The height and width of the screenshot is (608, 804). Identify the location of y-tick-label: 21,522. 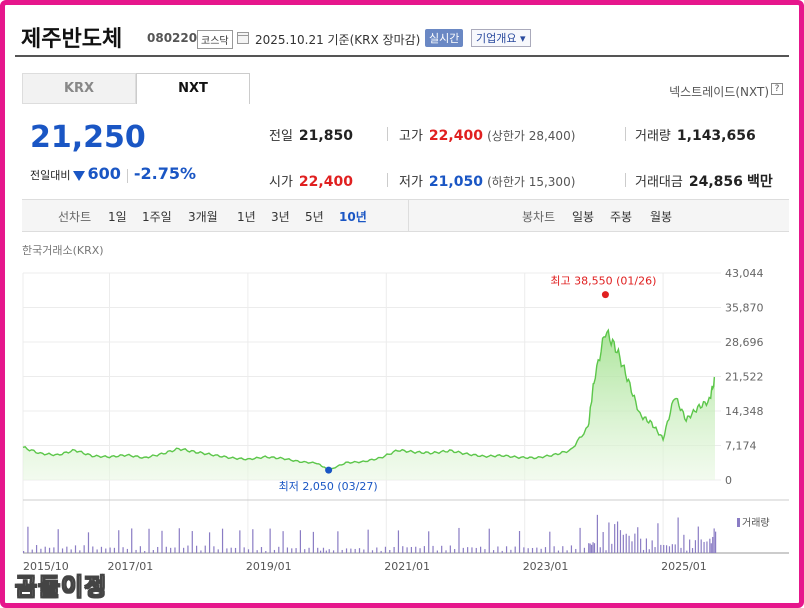
(744, 377).